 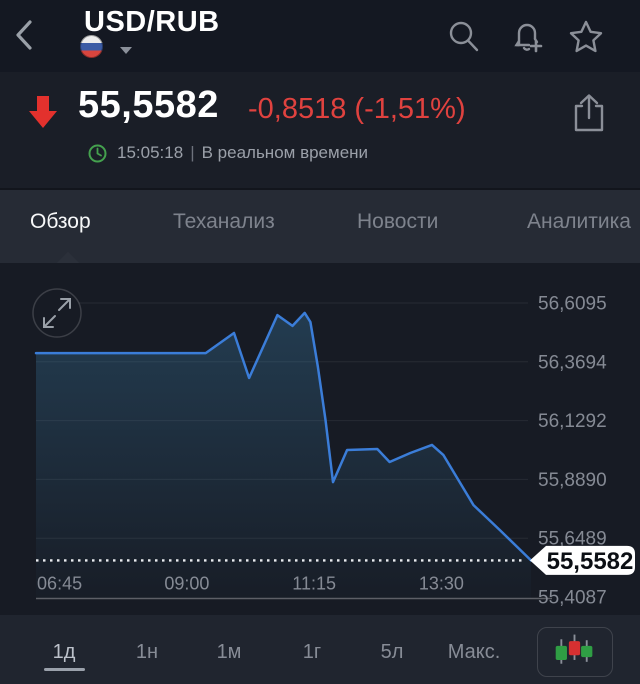 I want to click on x-tick-label: 11:15, so click(x=314, y=584).